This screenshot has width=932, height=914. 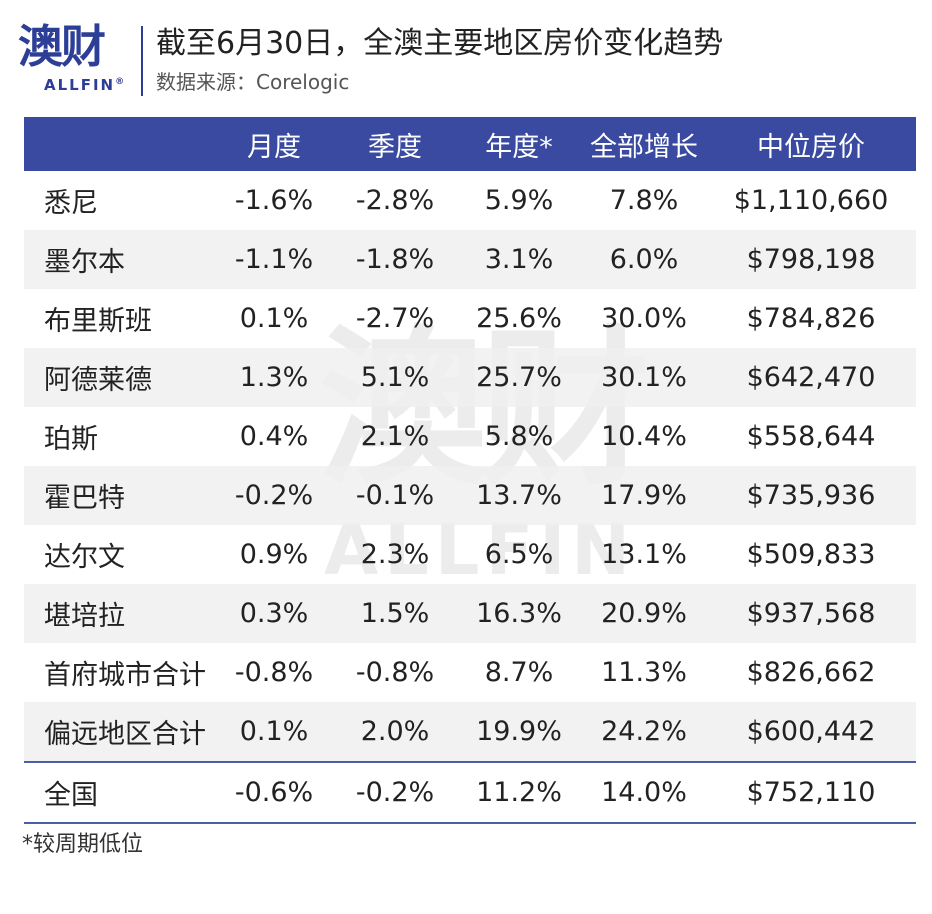 I want to click on column-header: 月度, so click(x=274, y=144).